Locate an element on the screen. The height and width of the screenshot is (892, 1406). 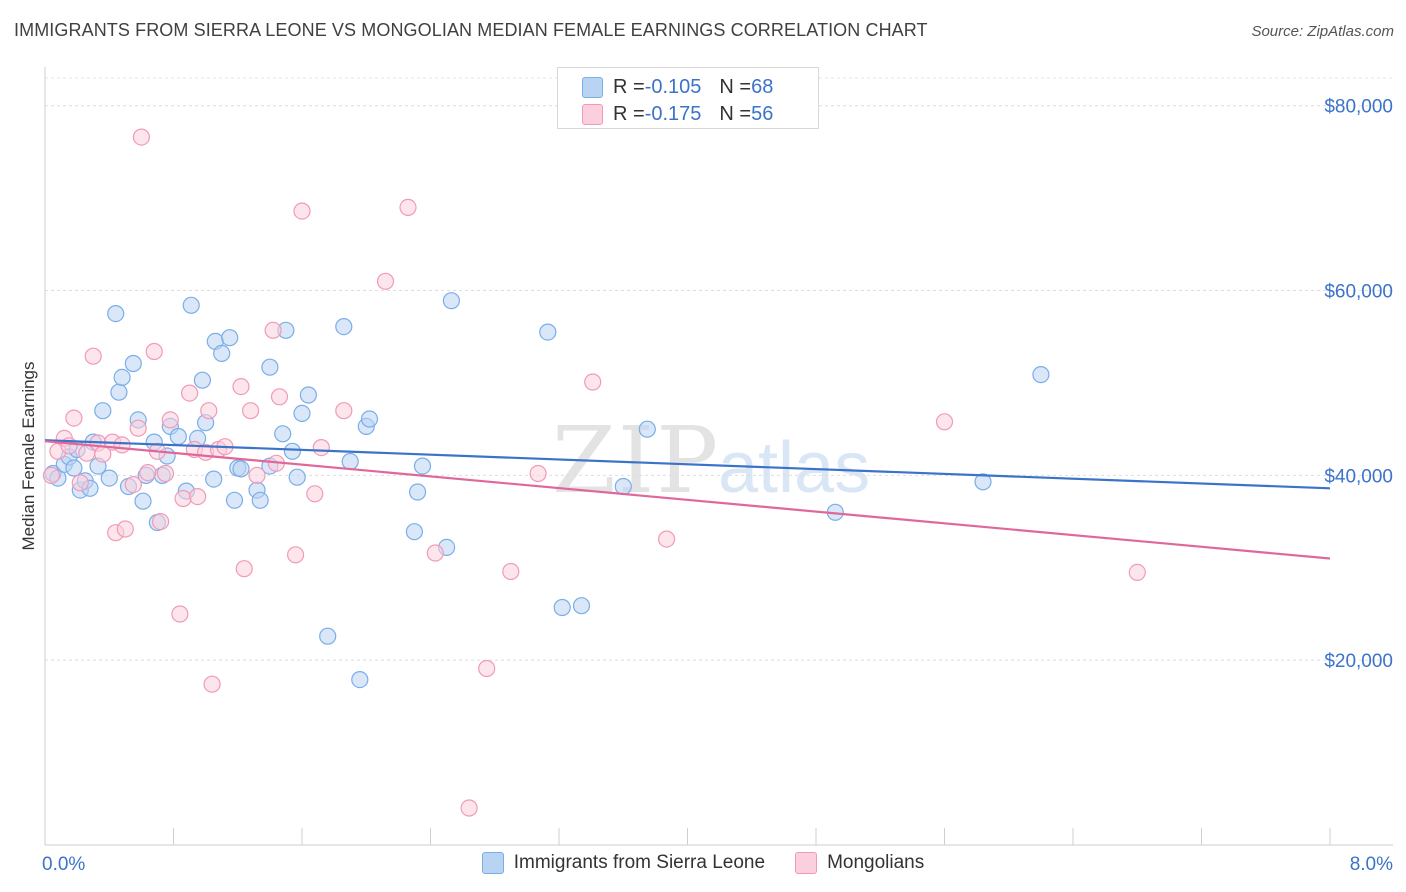
legend-label-mongolians: Mongolians is located at coordinates (876, 862).